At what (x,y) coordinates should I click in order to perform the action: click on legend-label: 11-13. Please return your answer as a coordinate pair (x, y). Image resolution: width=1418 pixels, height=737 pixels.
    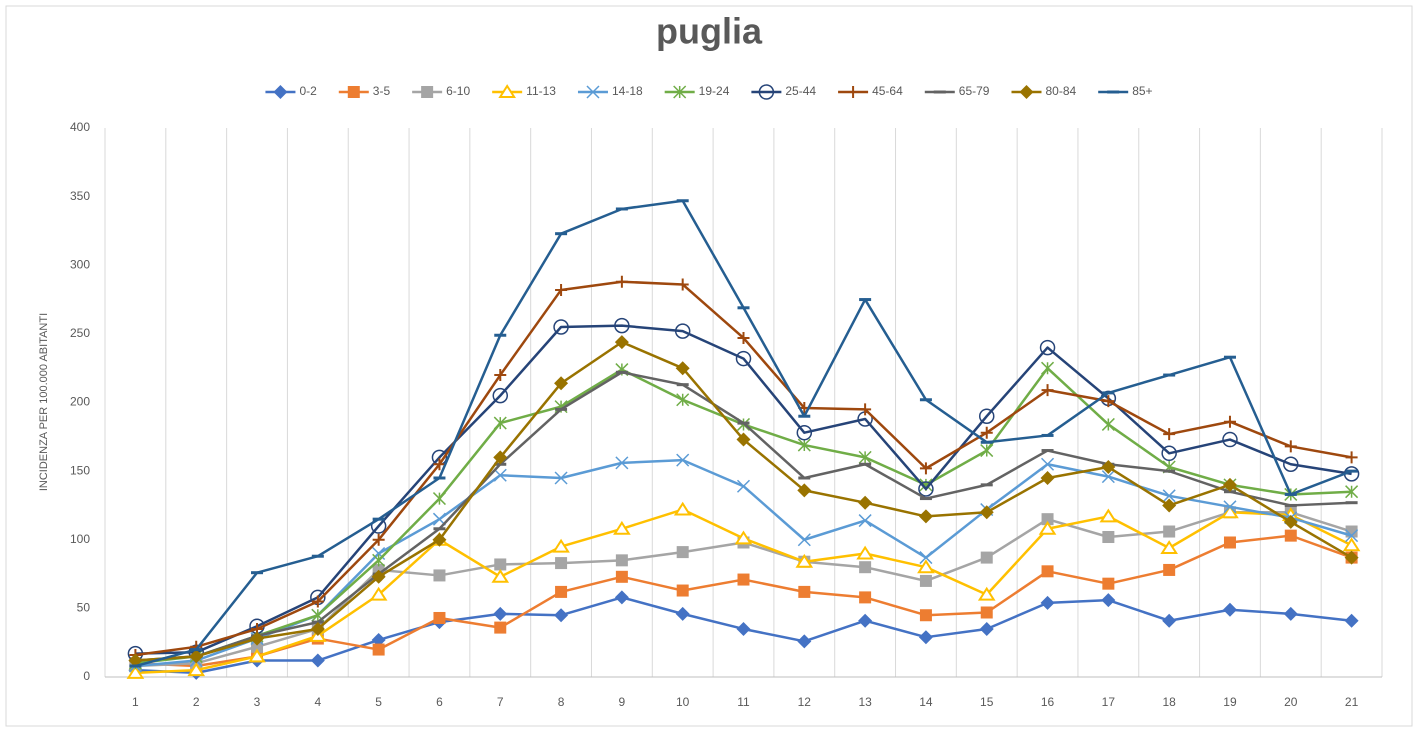
    Looking at the image, I should click on (541, 91).